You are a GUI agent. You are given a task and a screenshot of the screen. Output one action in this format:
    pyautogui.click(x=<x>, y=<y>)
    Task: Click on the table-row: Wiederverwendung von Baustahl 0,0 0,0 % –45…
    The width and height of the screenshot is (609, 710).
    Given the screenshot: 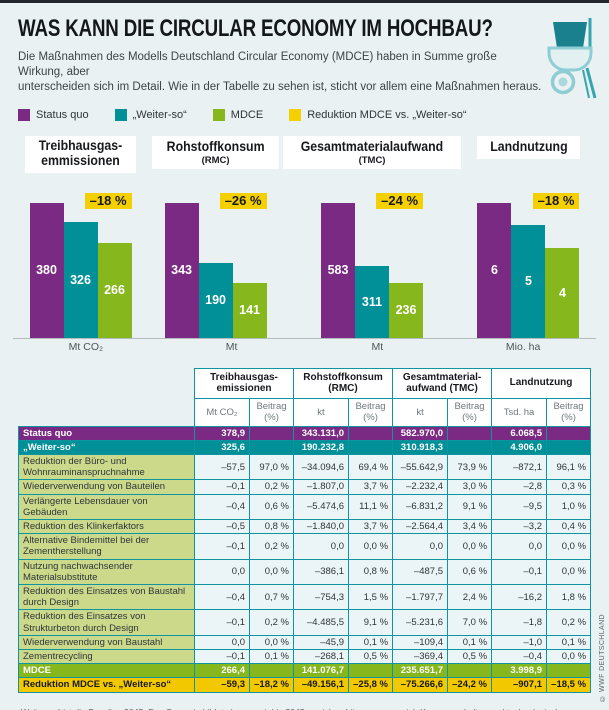 What is the action you would take?
    pyautogui.click(x=305, y=642)
    